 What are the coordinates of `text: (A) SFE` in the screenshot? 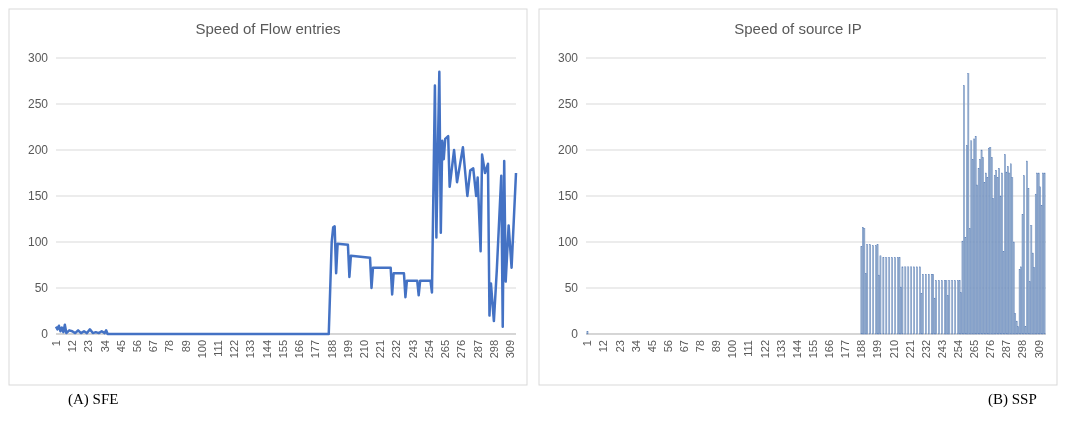 It's located at (93, 399).